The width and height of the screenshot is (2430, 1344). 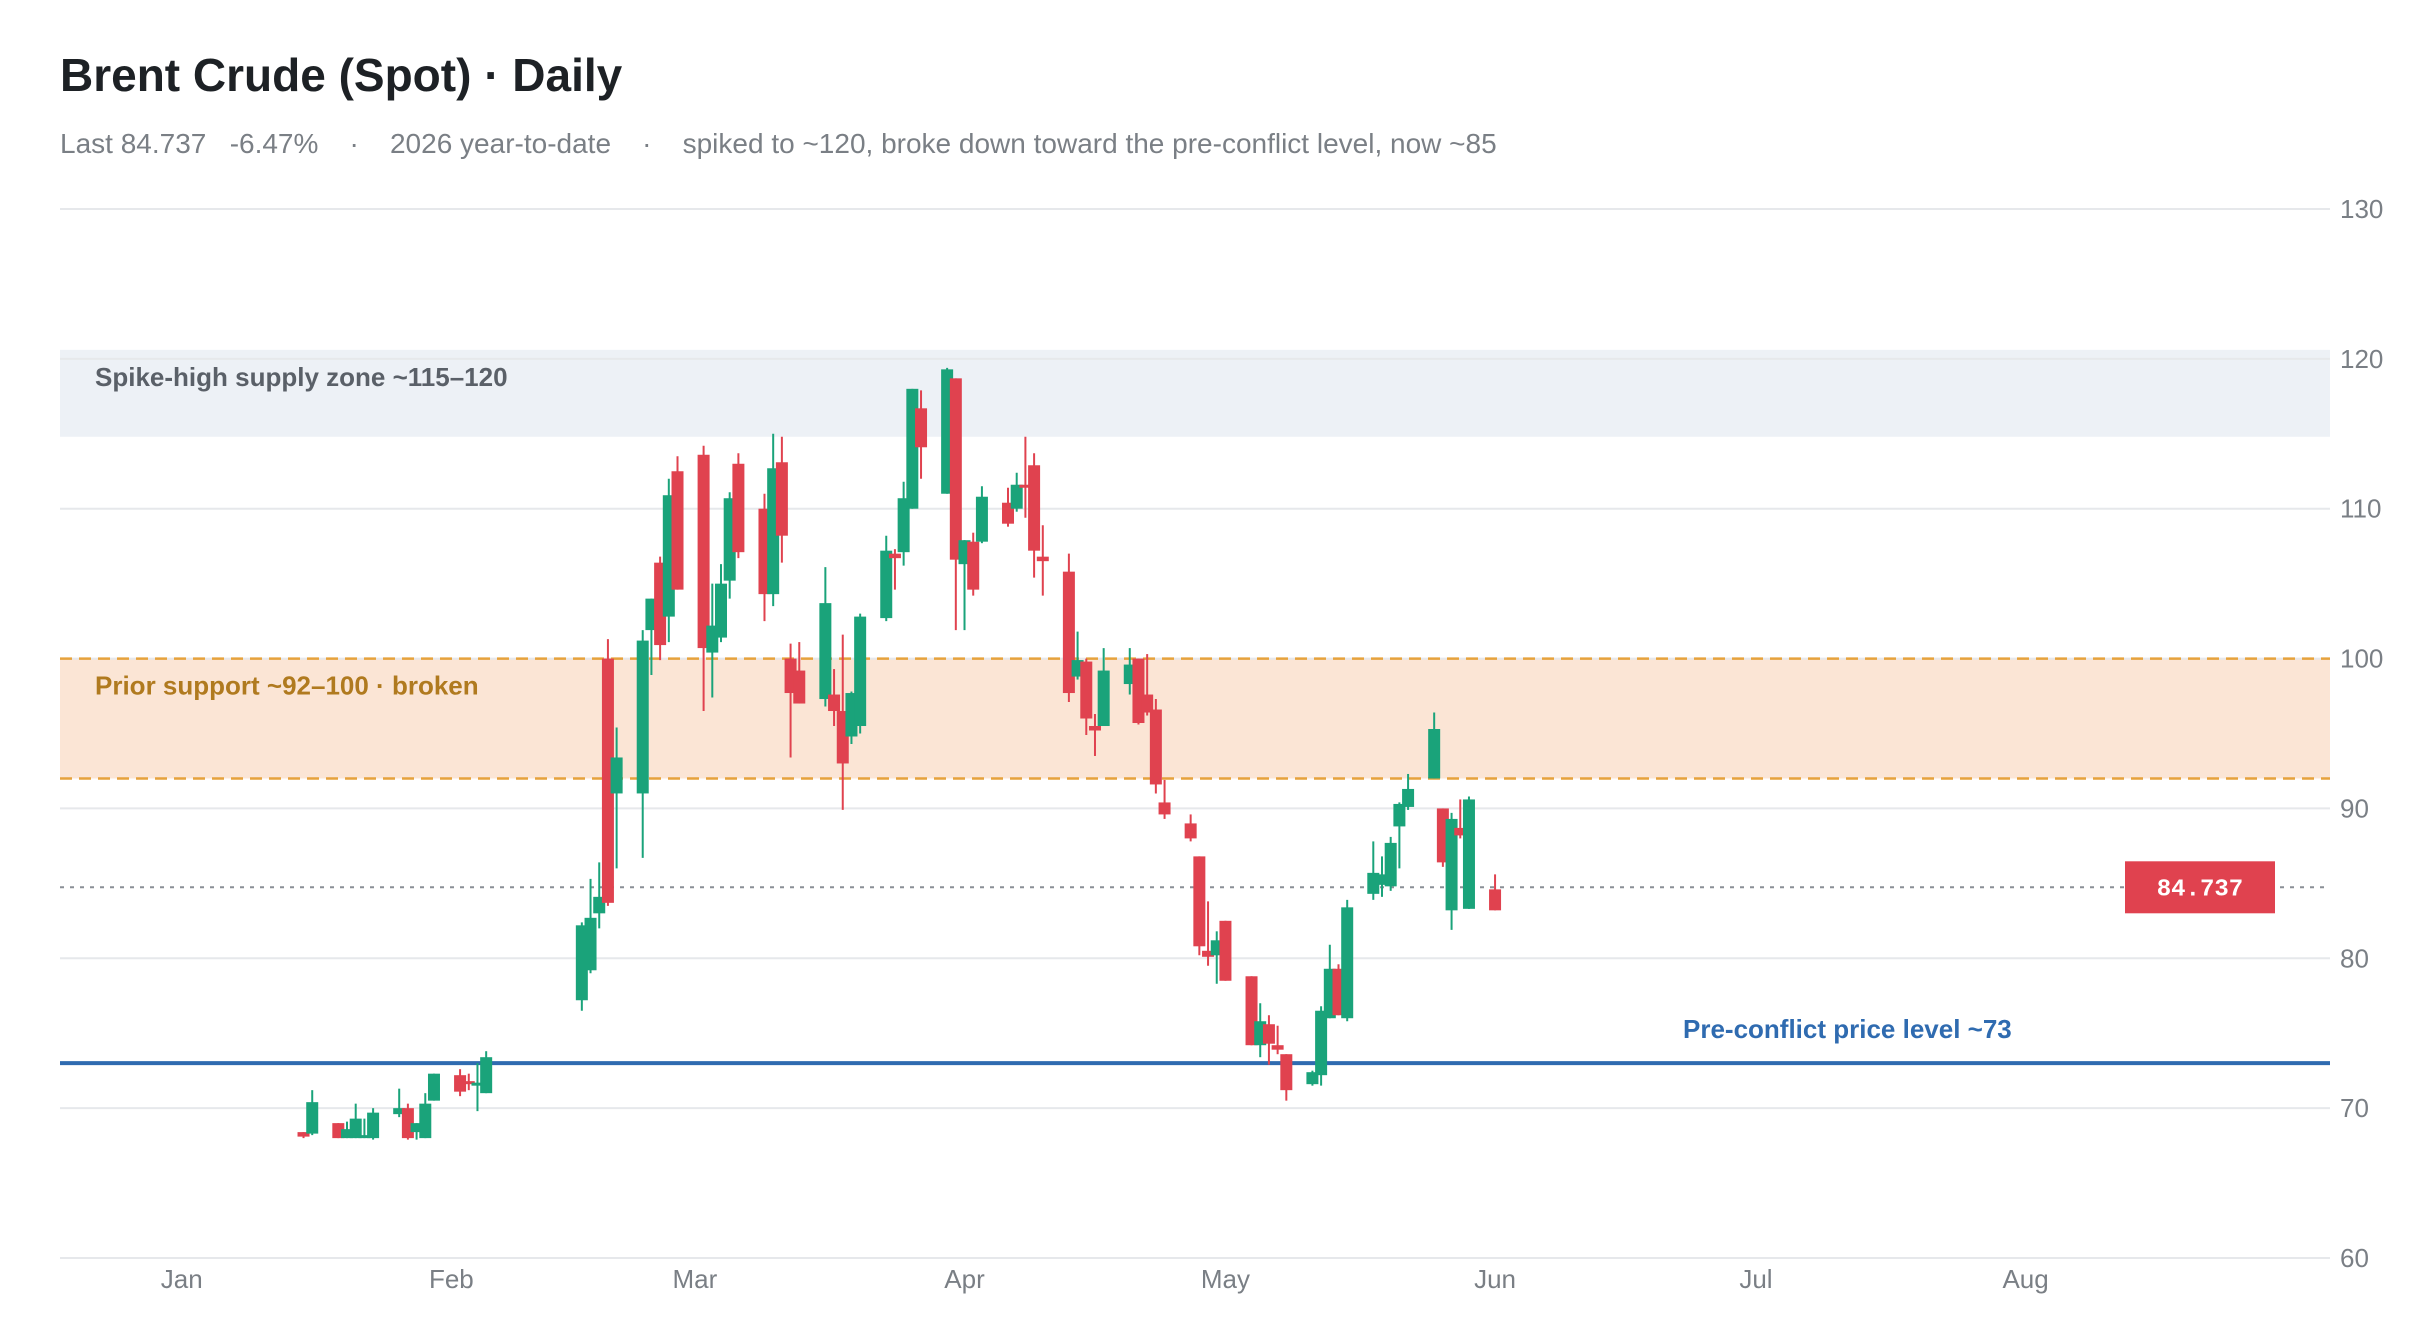 I want to click on x-tick-label: Jul, so click(x=1755, y=1279).